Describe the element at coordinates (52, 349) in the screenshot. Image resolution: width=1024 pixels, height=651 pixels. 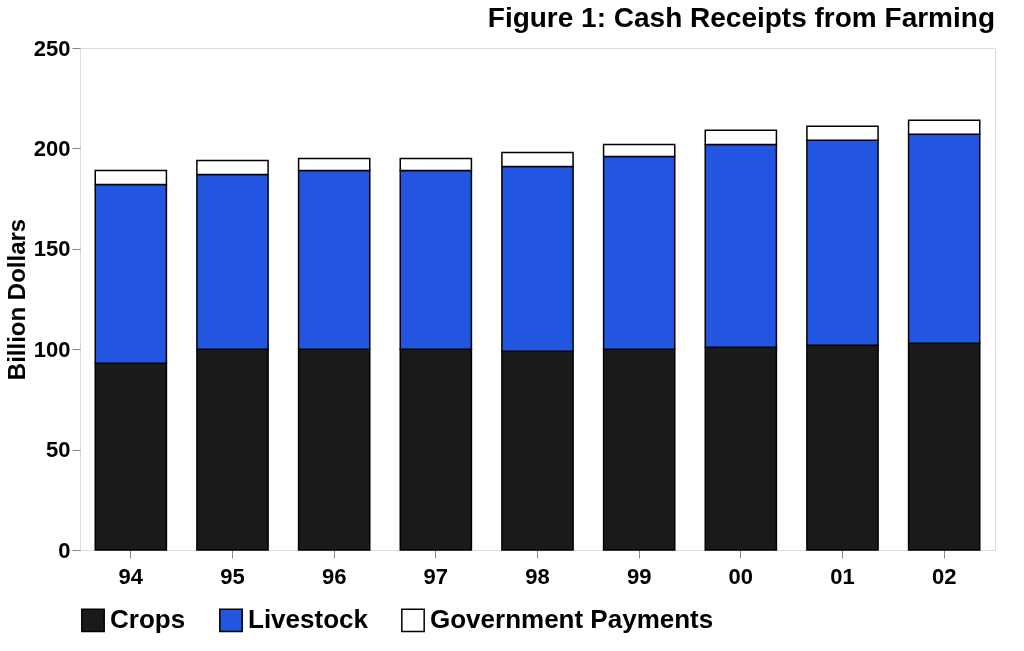
I see `y-tick-label: 100` at that location.